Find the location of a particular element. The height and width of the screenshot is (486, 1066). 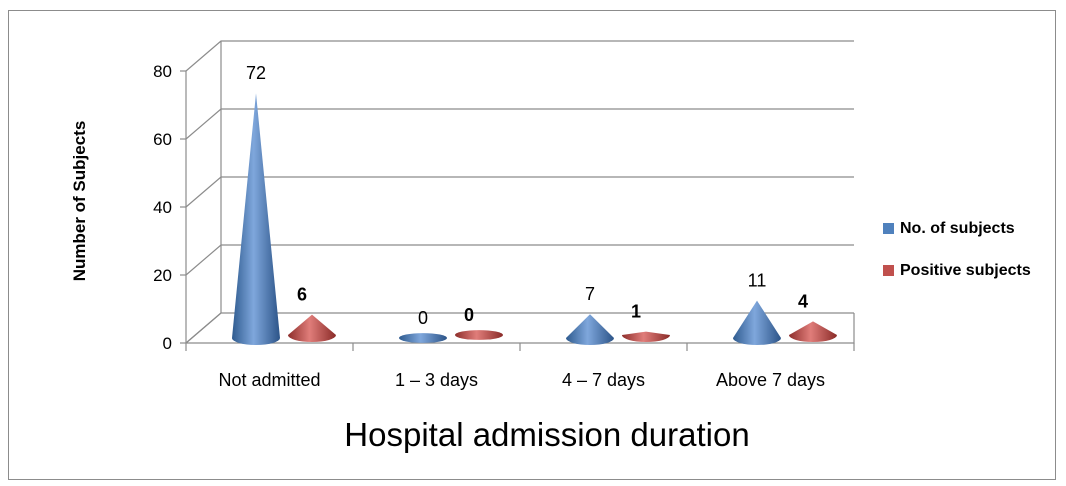

data-label-1-3: 7 is located at coordinates (590, 294).